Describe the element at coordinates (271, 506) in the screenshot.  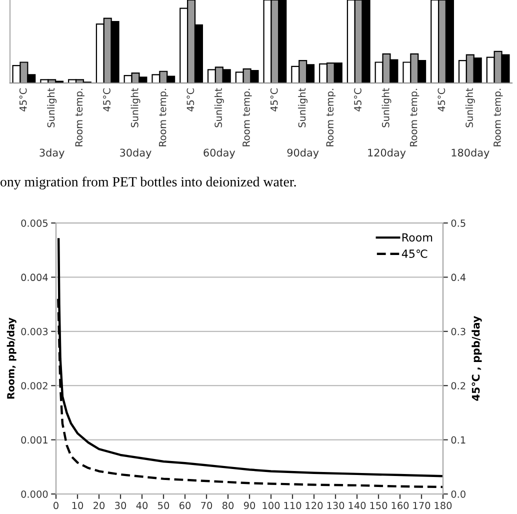
I see `x-tick-label: 100` at that location.